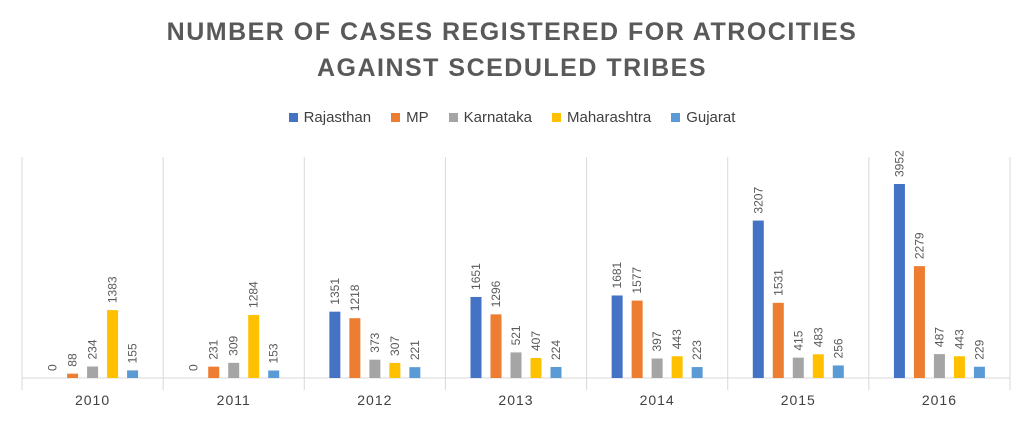 The image size is (1024, 422). I want to click on data-label: 1681, so click(617, 274).